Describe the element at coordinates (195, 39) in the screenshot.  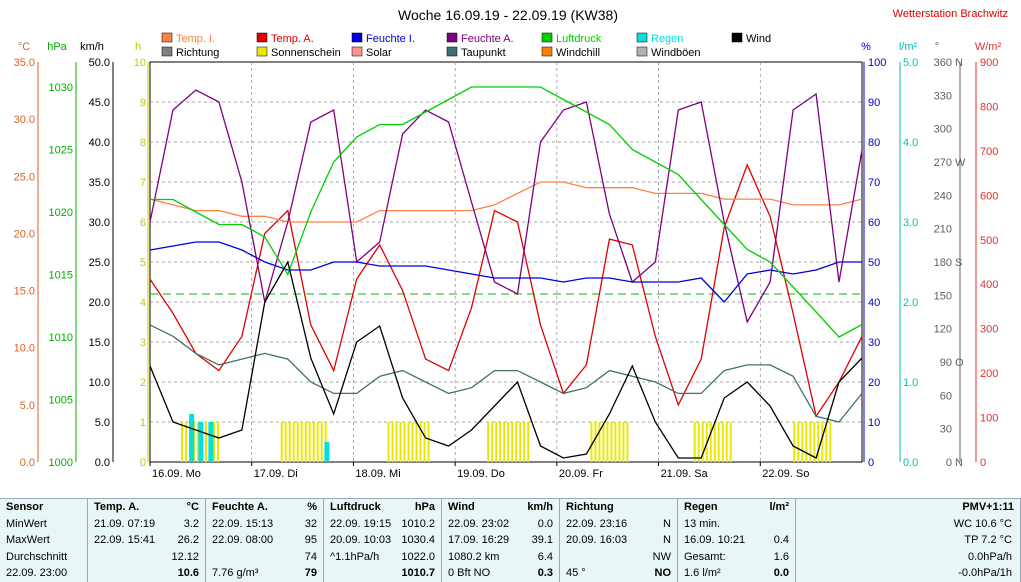
I see `legend-label: Temp. I.` at that location.